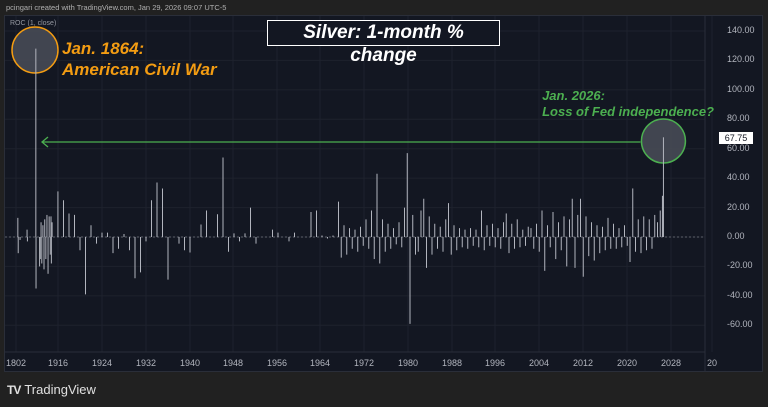 This screenshot has height=407, width=768. Describe the element at coordinates (14, 389) in the screenshot. I see `tradingview-logo-icon: TV` at that location.